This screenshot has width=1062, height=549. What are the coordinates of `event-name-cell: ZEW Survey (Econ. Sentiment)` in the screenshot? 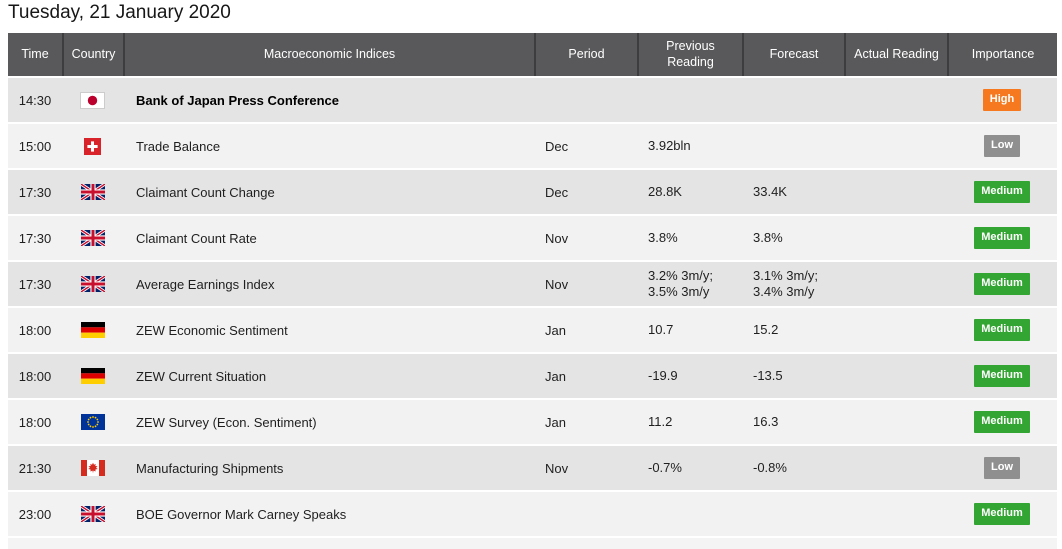 It's located at (226, 422).